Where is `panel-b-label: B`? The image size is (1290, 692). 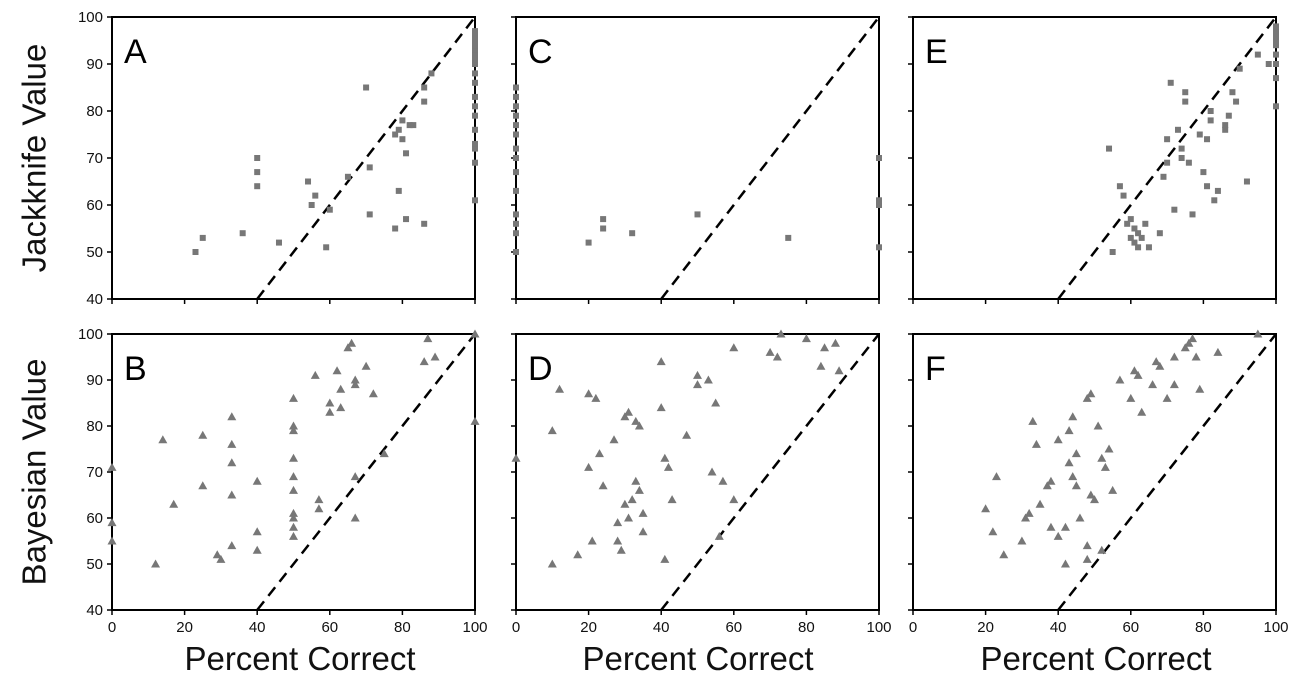 panel-b-label: B is located at coordinates (135, 369).